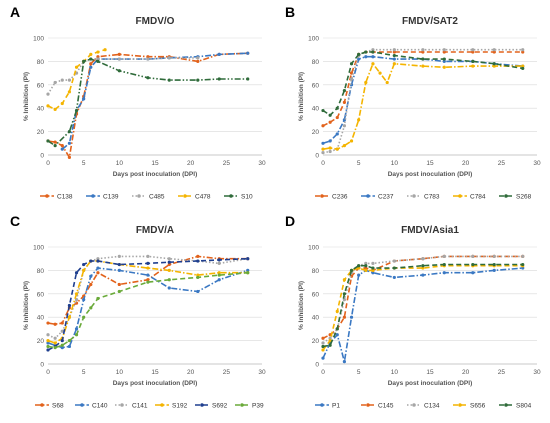 The image size is (550, 423). I want to click on legend-label: C138, so click(65, 197).